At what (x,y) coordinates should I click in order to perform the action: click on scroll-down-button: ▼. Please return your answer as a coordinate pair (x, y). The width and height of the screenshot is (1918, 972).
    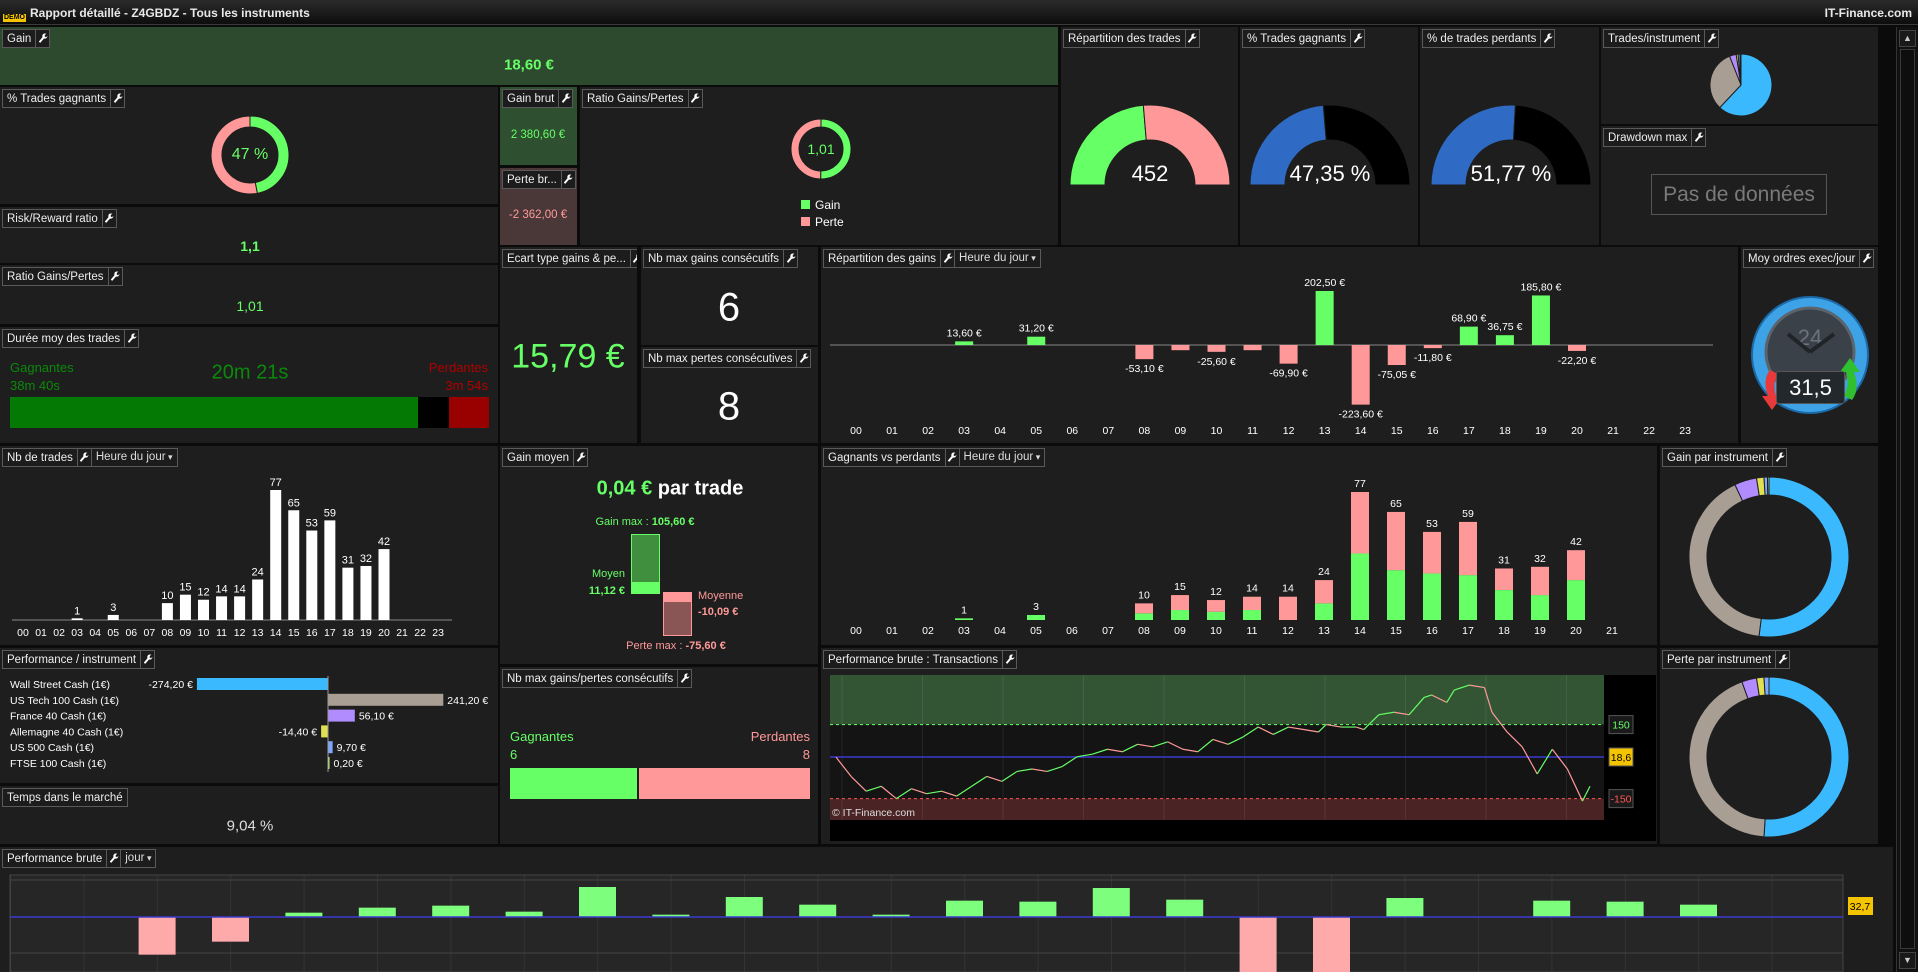
    Looking at the image, I should click on (1907, 960).